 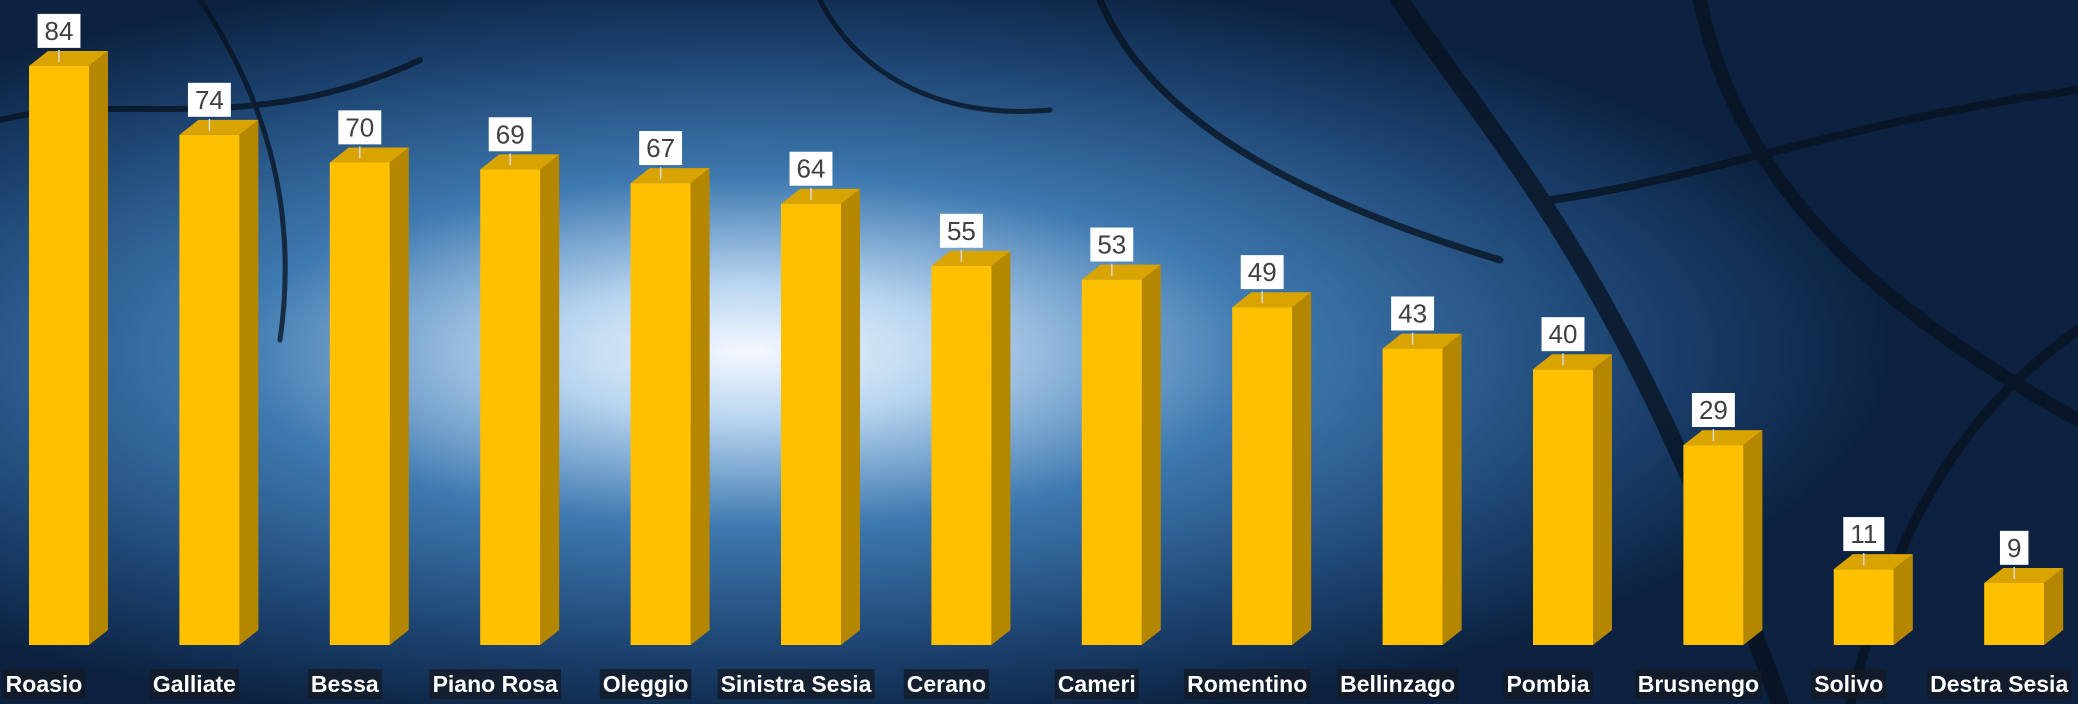 I want to click on x-tick-label: Bellinzago, so click(x=1397, y=684).